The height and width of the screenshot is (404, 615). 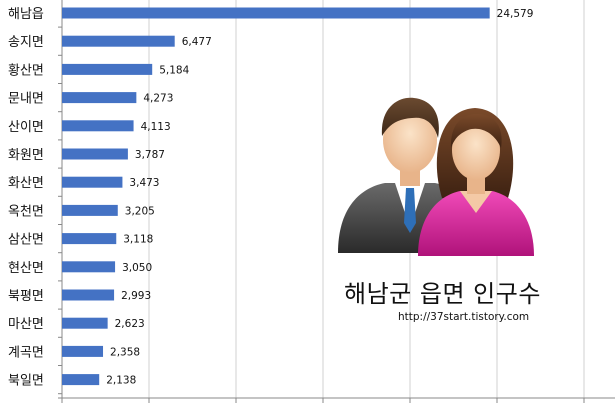 I want to click on category-label: 해남읍, so click(x=26, y=14).